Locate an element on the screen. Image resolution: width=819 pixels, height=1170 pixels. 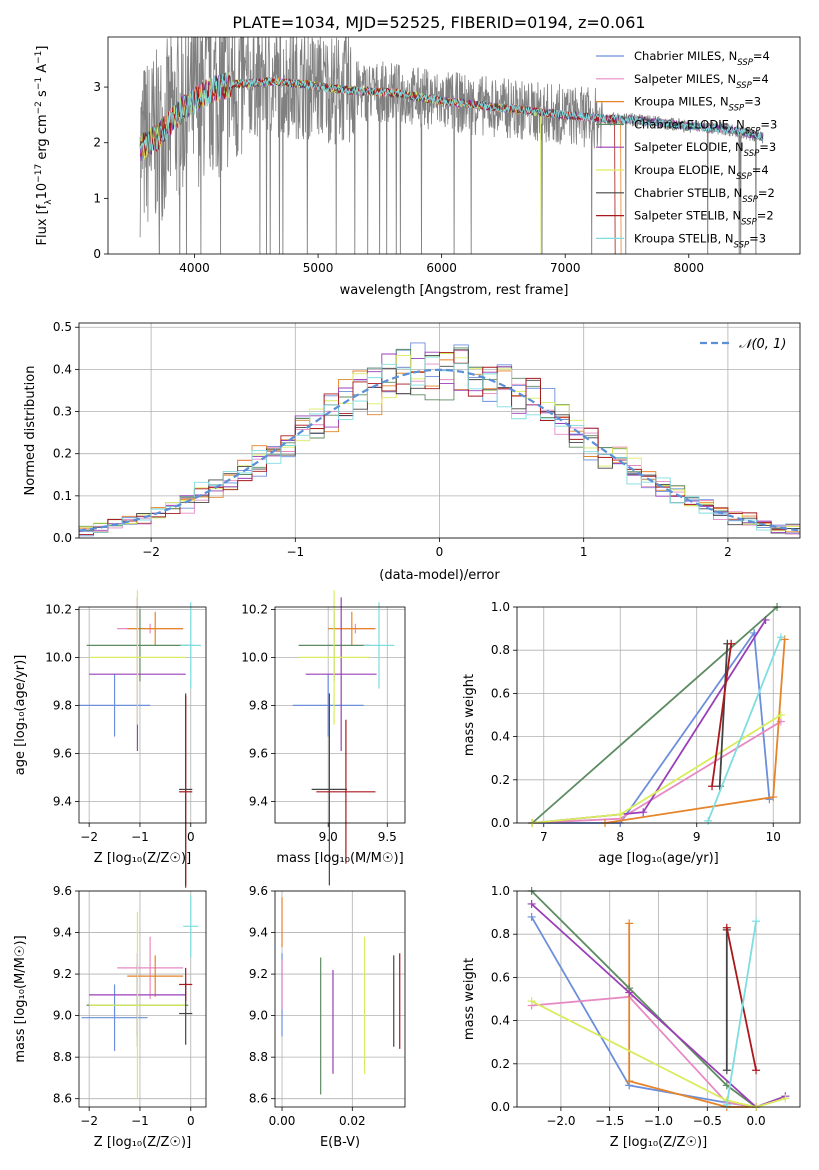
x-axis-label: (data-model)/error is located at coordinates (439, 575).